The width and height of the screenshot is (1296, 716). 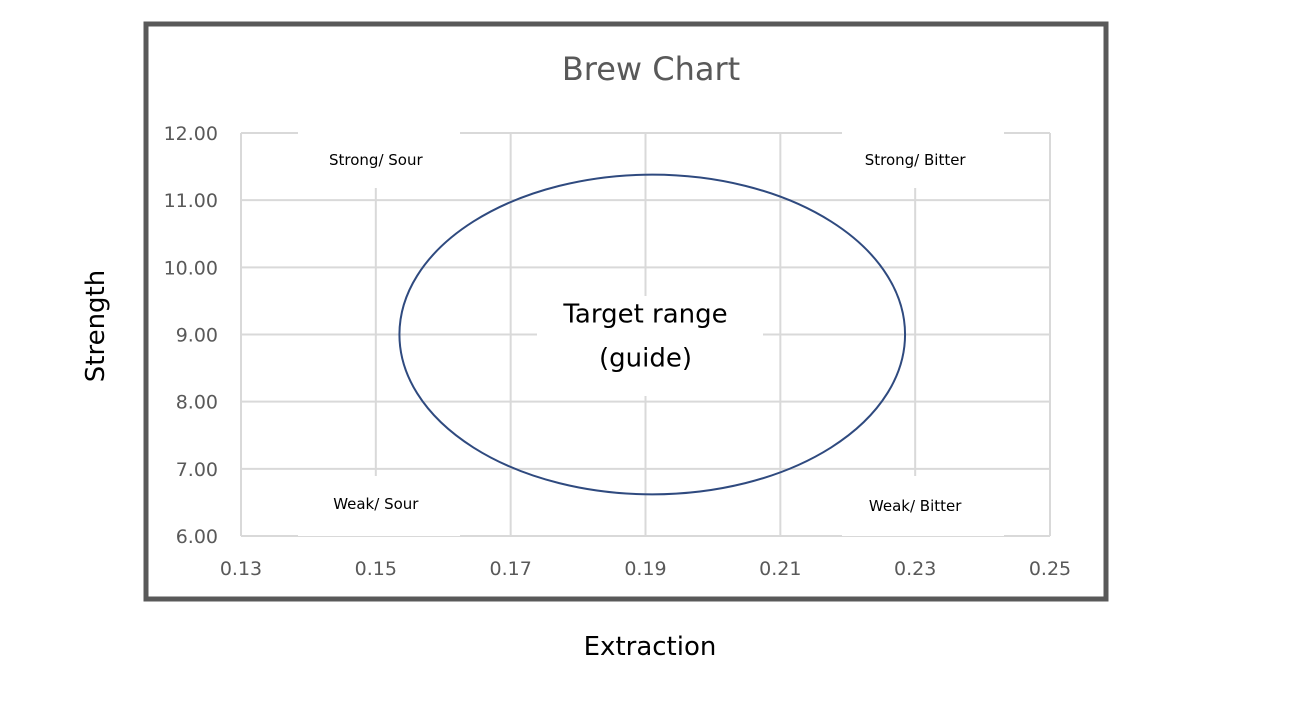 I want to click on y-tick-label-6: 12.00, so click(x=191, y=134).